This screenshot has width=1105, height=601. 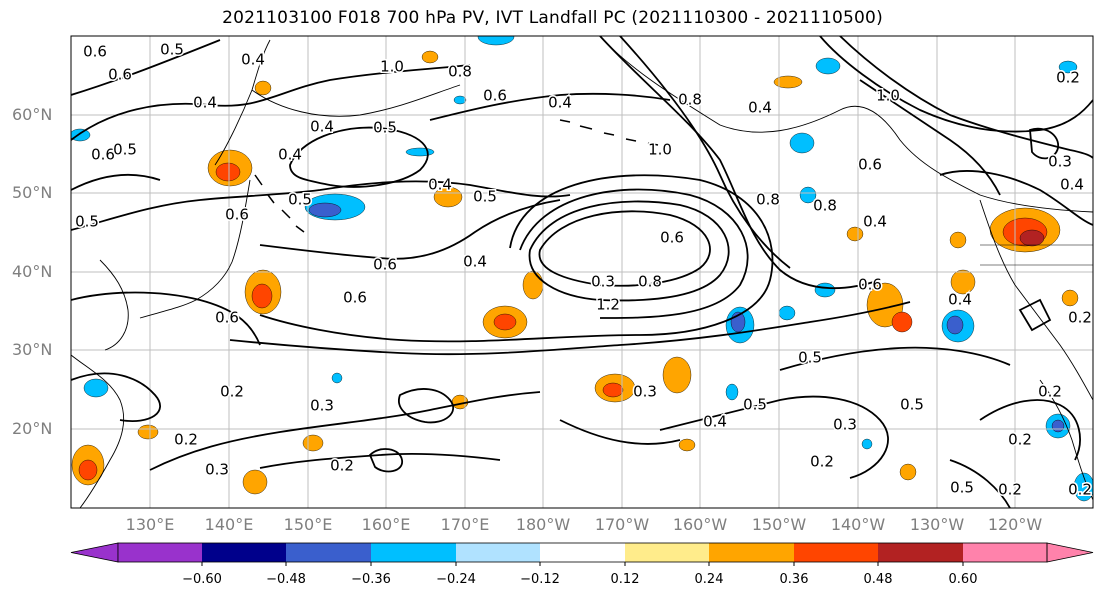 What do you see at coordinates (229, 524) in the screenshot?
I see `longitude-label: 140°E` at bounding box center [229, 524].